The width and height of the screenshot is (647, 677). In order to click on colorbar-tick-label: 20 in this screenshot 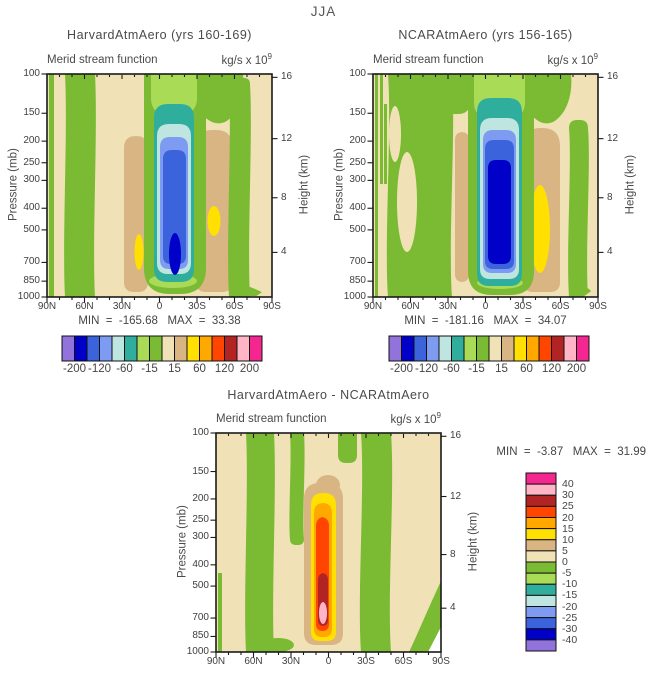, I will do `click(568, 517)`.